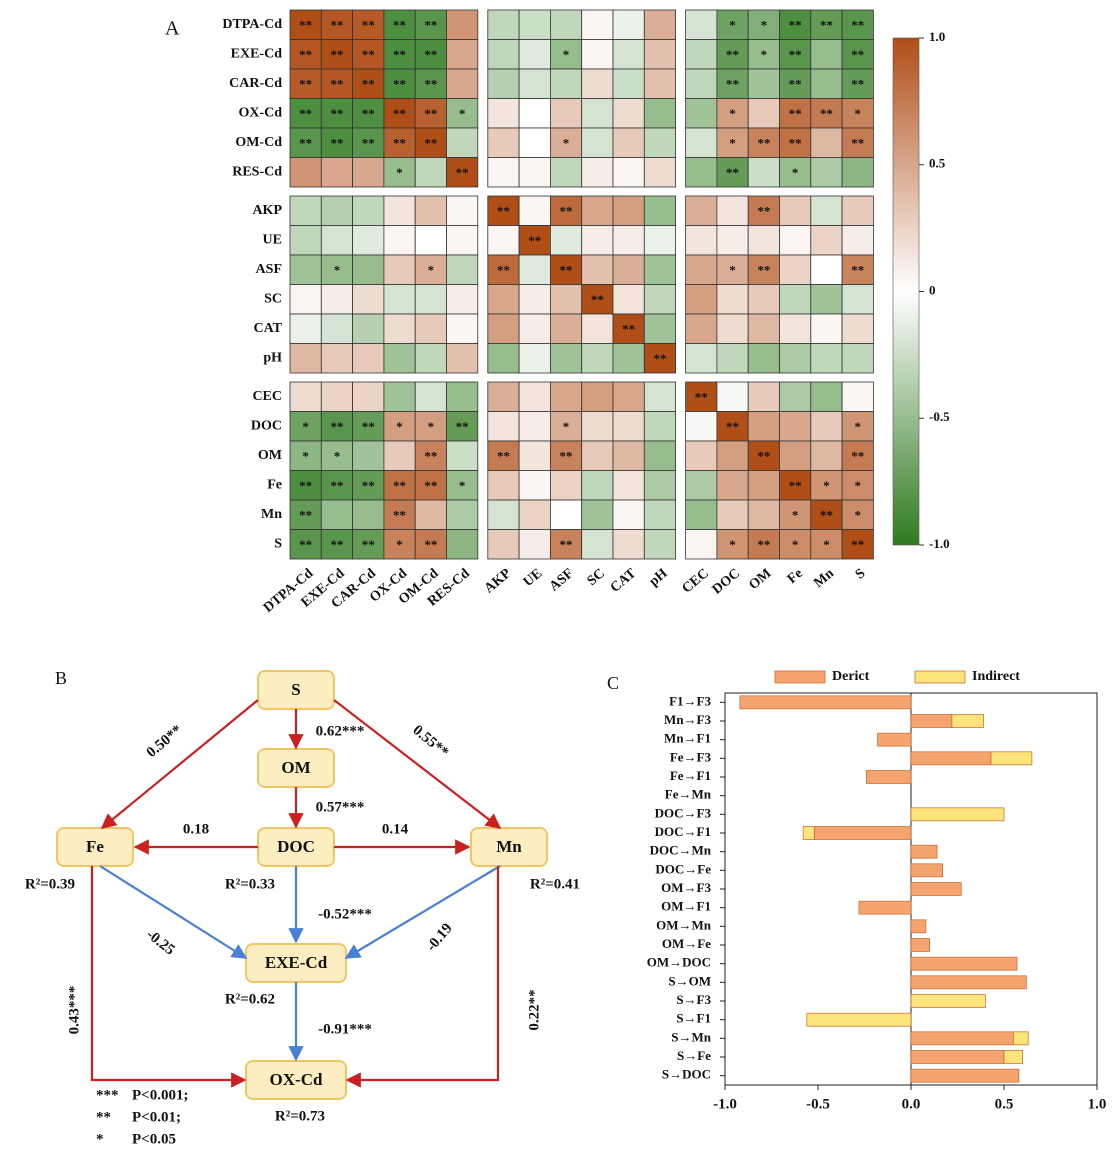  Describe the element at coordinates (996, 676) in the screenshot. I see `legend-label: Indirect` at that location.